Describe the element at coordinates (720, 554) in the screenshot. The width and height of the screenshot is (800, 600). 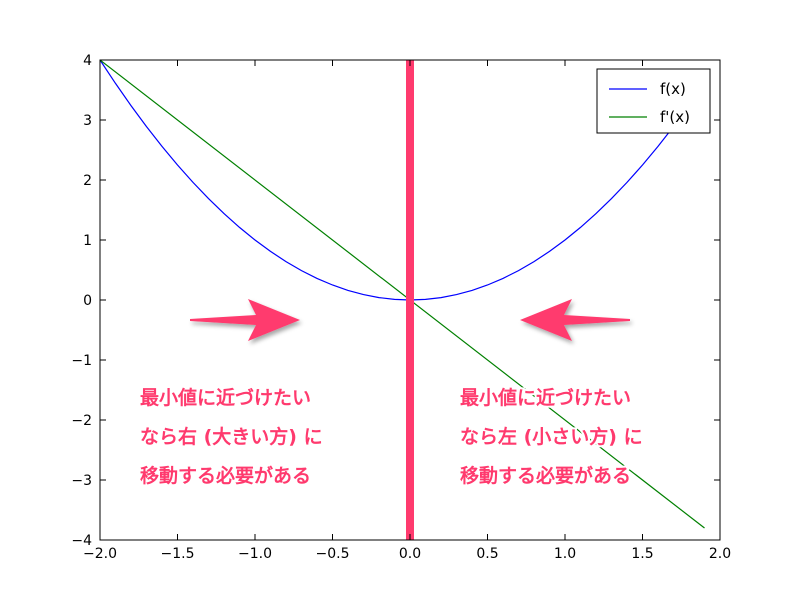
I see `x-tick-label: 2.0` at that location.